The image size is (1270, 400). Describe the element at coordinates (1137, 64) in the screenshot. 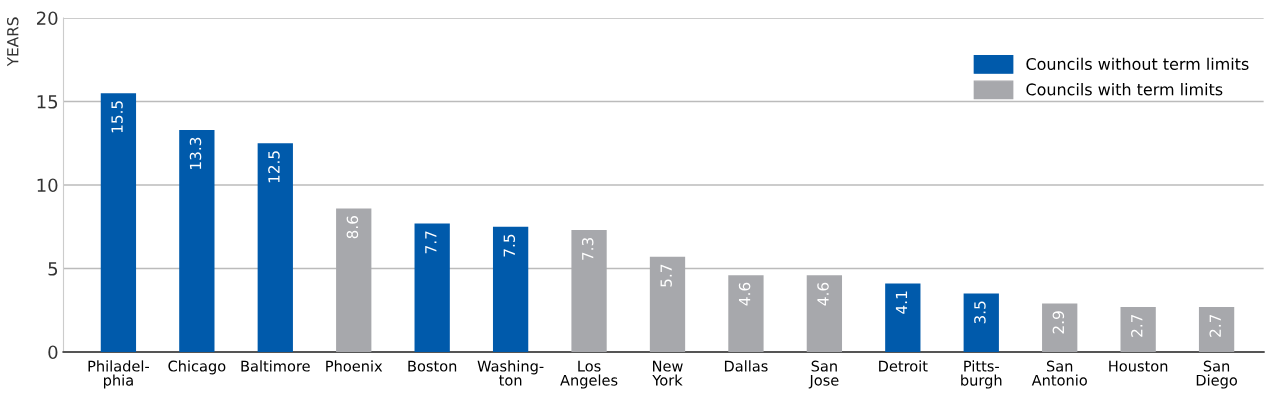

I see `legend-label: Councils without term limits` at that location.